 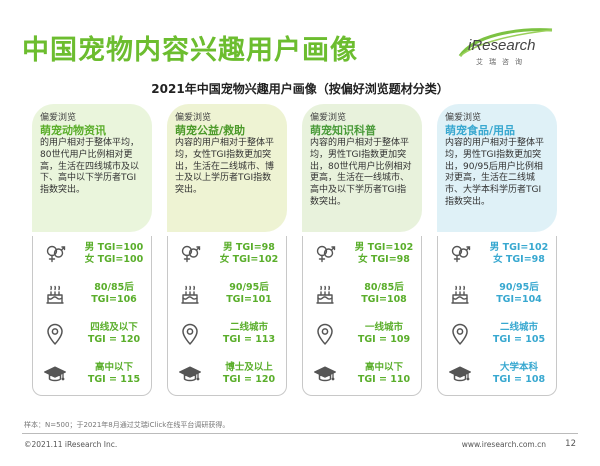 I want to click on city-value: 四线及以下 TGI = 120, so click(x=114, y=334).